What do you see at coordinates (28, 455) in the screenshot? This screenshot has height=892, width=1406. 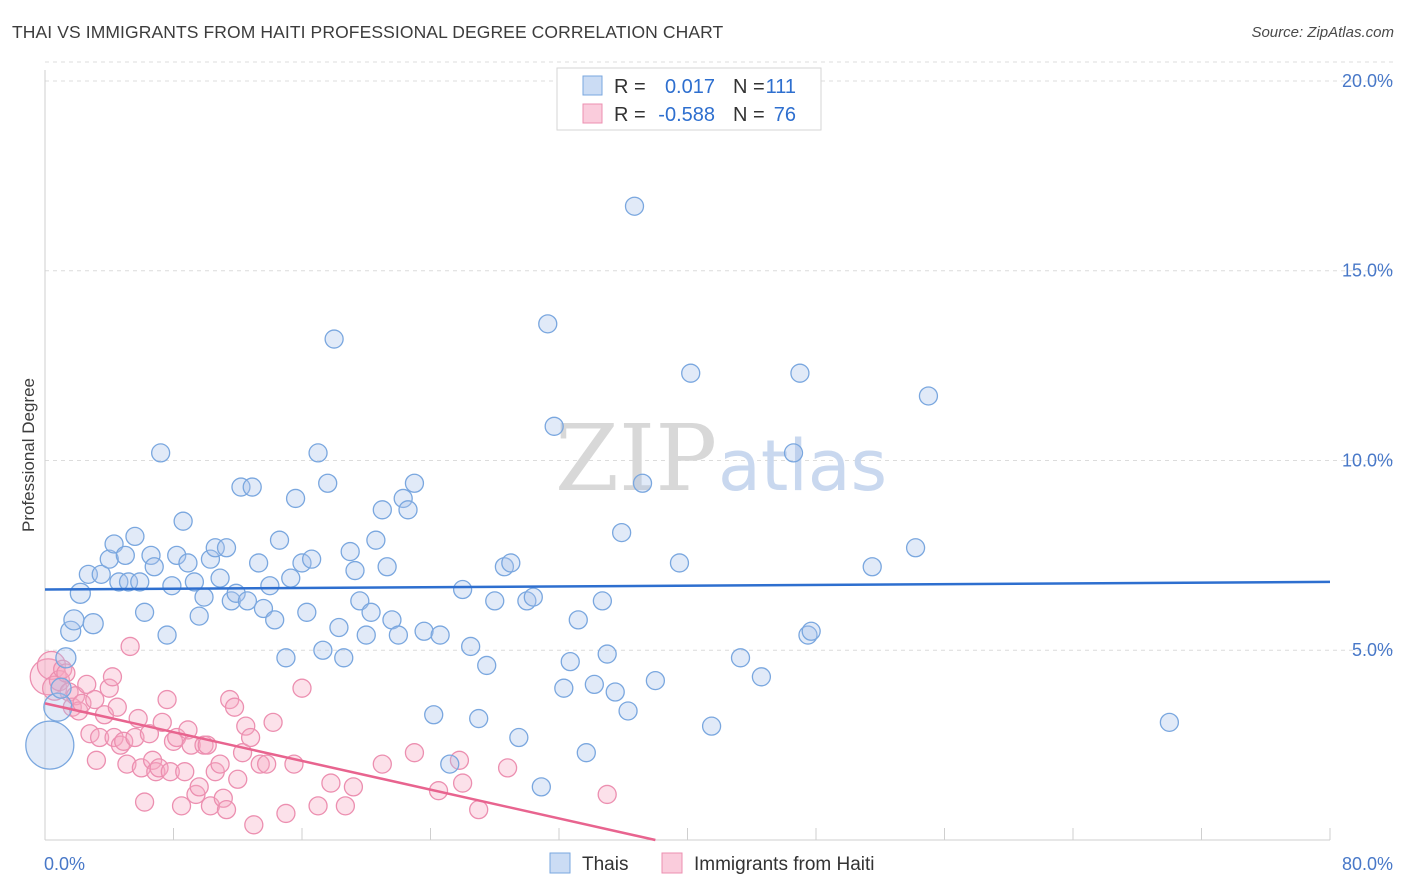 I see `y-axis-title: Professional Degree` at bounding box center [28, 455].